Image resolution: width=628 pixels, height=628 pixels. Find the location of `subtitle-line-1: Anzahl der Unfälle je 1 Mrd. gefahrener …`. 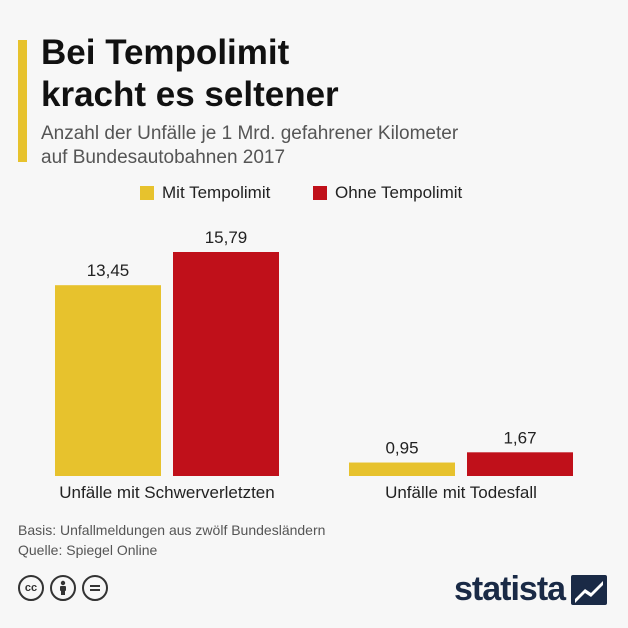

subtitle-line-1: Anzahl der Unfälle je 1 Mrd. gefahrener … is located at coordinates (250, 133).